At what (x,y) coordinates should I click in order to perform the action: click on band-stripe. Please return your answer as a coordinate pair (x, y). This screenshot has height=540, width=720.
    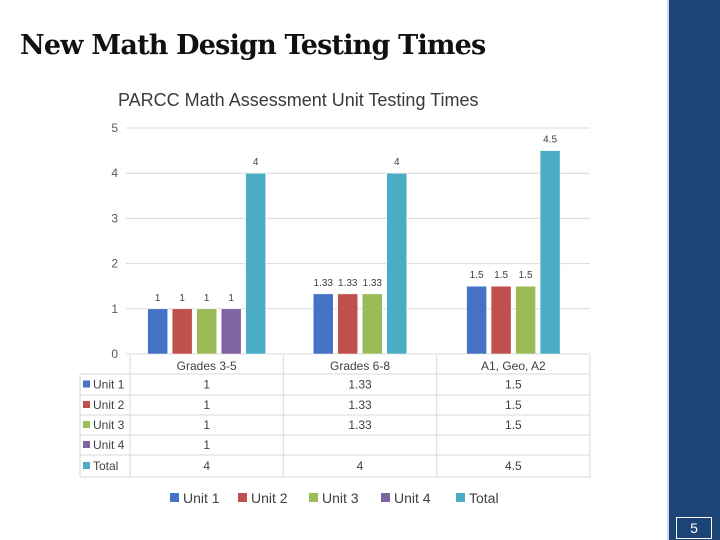
    Looking at the image, I should click on (668, 270).